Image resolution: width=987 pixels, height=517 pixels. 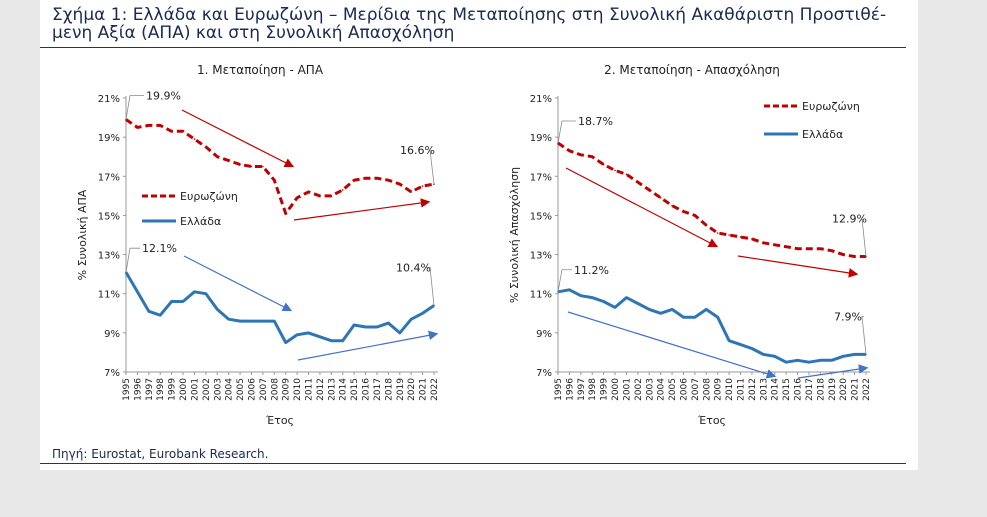 I want to click on y-tick-label: 13%, so click(x=109, y=256).